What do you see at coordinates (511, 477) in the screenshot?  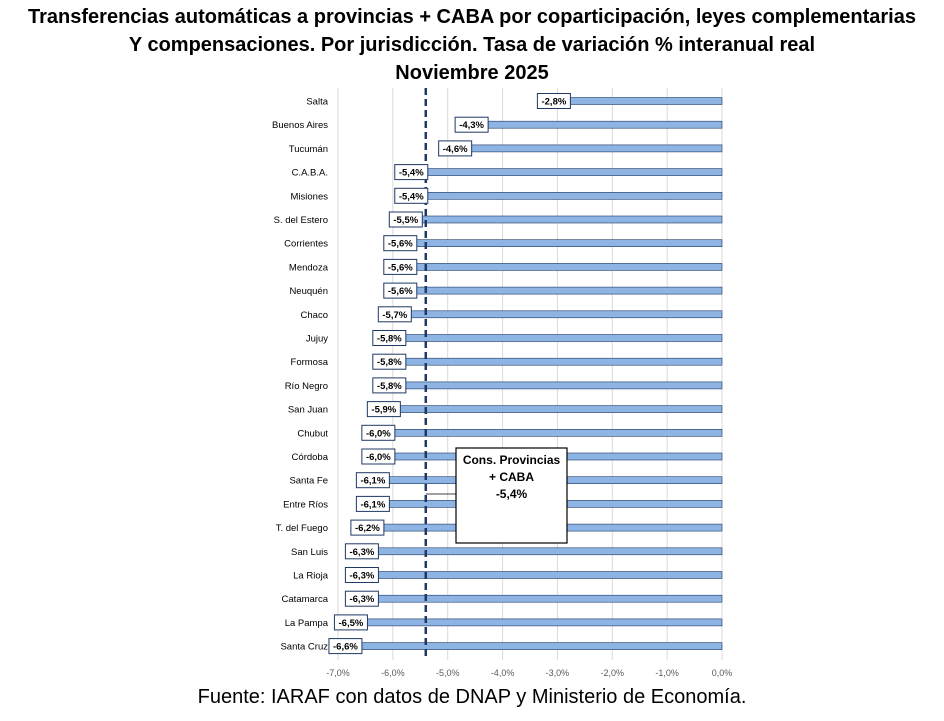 I see `annotation-text: + CABA` at bounding box center [511, 477].